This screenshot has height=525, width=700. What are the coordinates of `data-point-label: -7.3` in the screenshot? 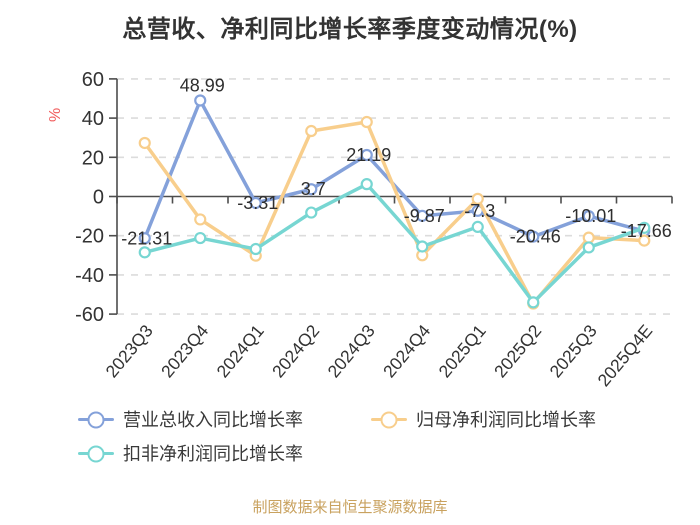 It's located at (479, 211).